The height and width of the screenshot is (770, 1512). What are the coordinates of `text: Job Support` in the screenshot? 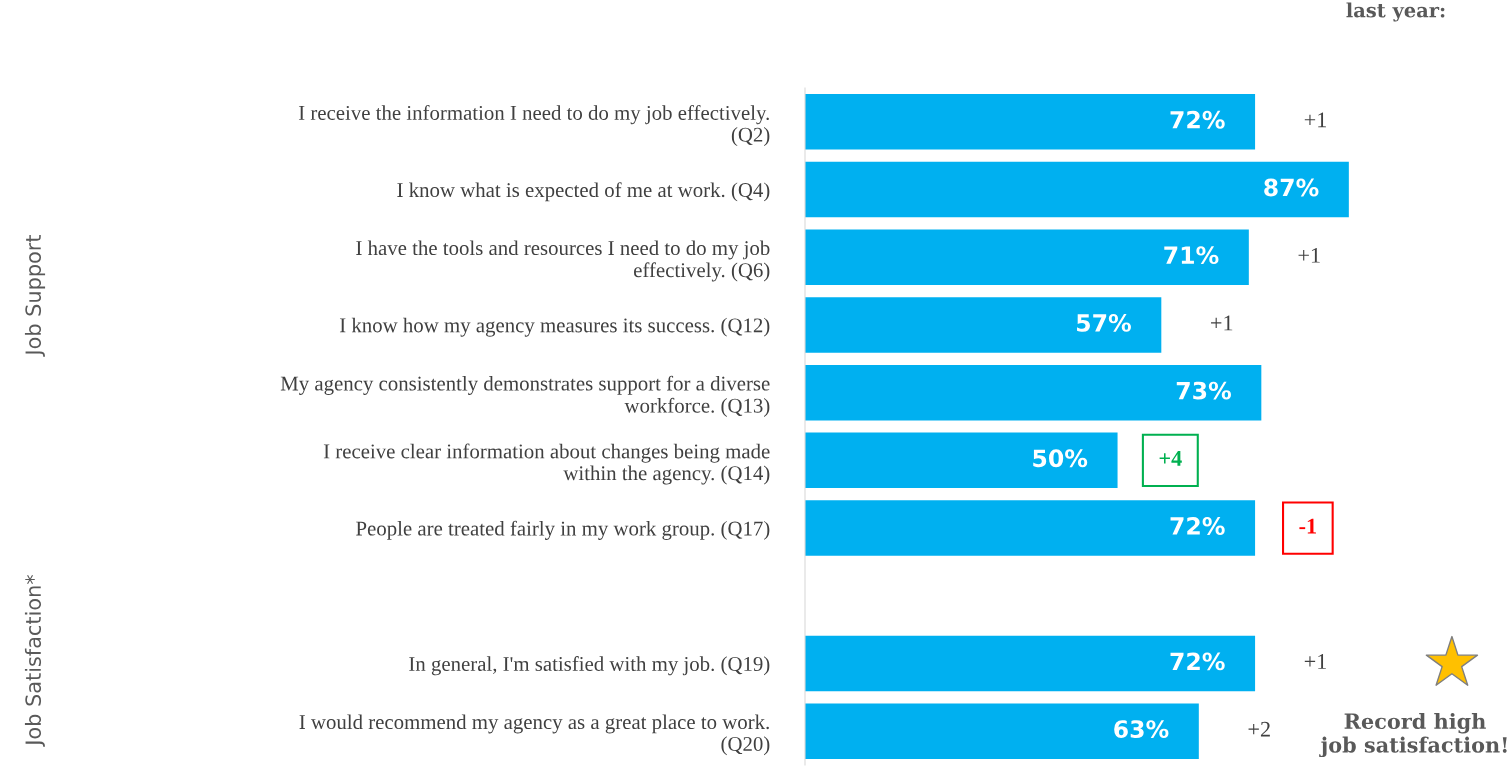 It's located at (35, 295).